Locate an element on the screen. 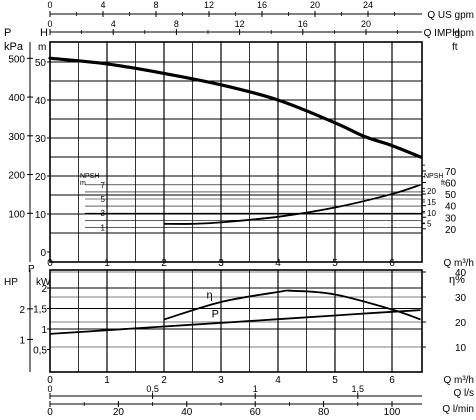 This screenshot has height=420, width=476. tick-label-us-gpm: 8 is located at coordinates (155, 5).